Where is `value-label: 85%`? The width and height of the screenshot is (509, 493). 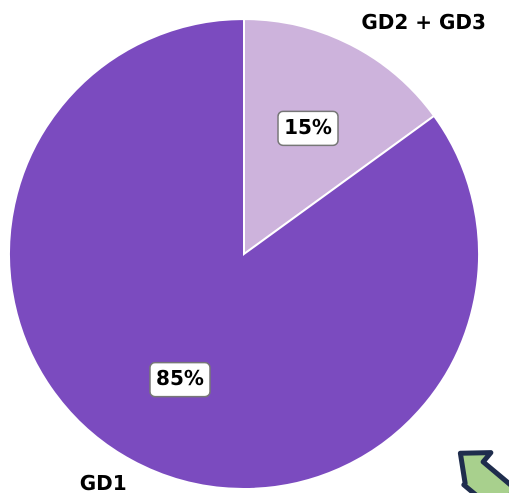
value-label: 85% is located at coordinates (180, 379).